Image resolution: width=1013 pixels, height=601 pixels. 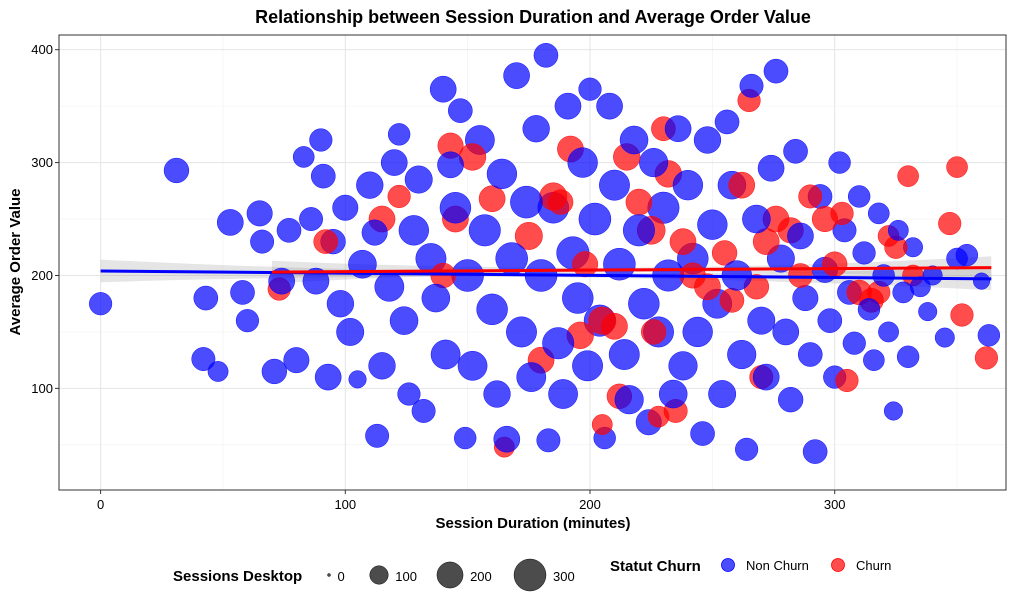 What do you see at coordinates (42, 49) in the screenshot?
I see `y-tick-label: 400` at bounding box center [42, 49].